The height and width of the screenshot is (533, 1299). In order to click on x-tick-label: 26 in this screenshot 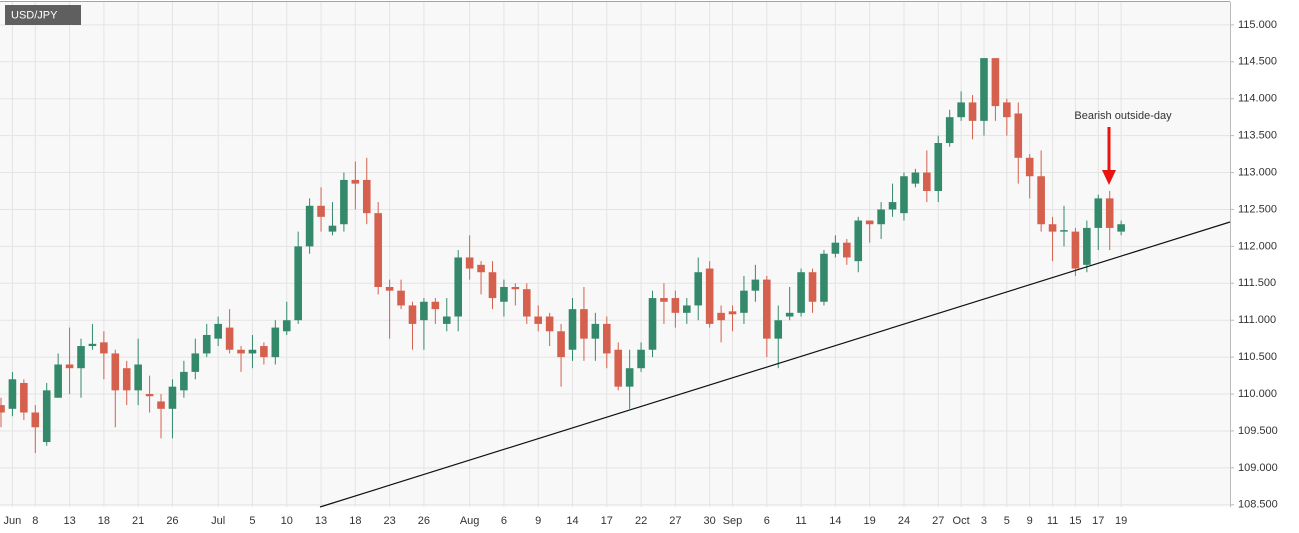, I will do `click(424, 521)`.